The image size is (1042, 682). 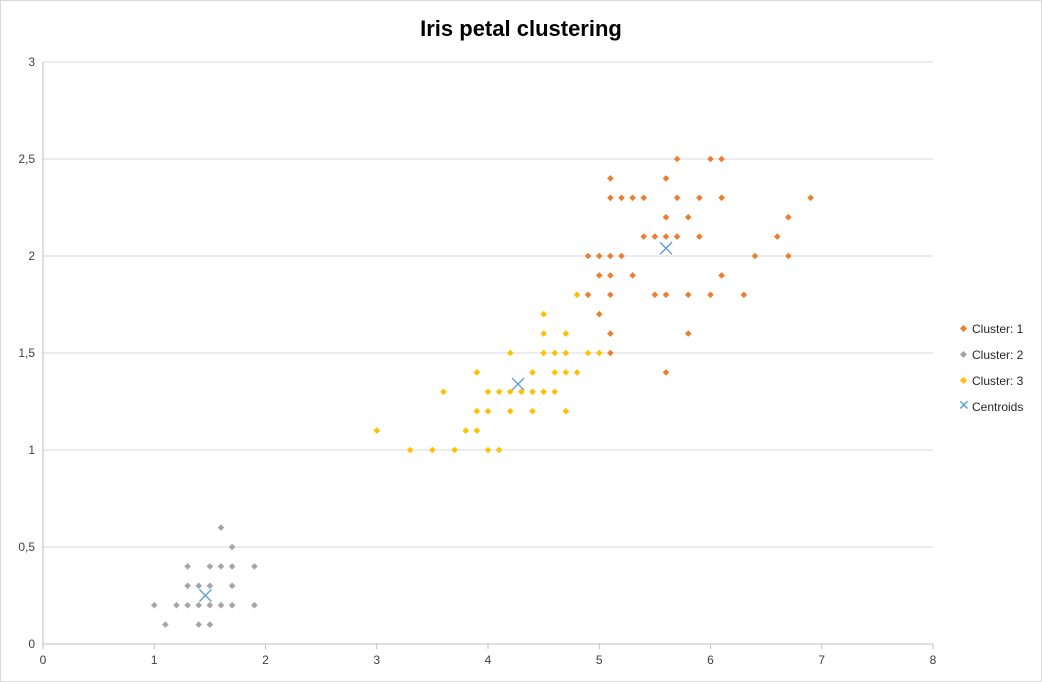 I want to click on y-tick-label: 1, so click(x=31, y=450).